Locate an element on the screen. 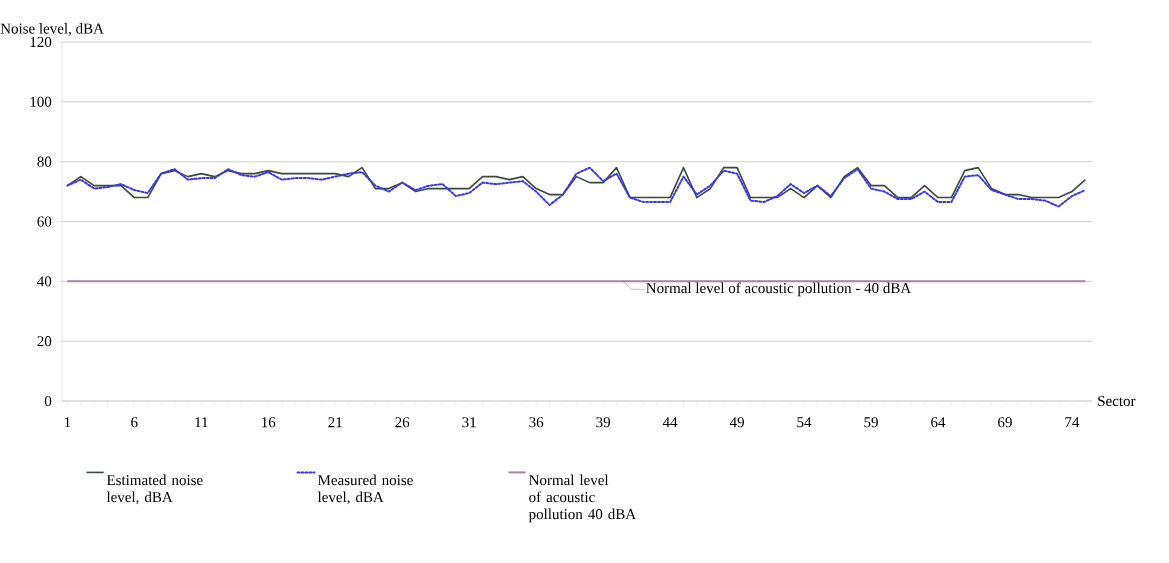 This screenshot has width=1169, height=563. legend-label: Normal level of acoustic pollution 40 dBA is located at coordinates (582, 498).